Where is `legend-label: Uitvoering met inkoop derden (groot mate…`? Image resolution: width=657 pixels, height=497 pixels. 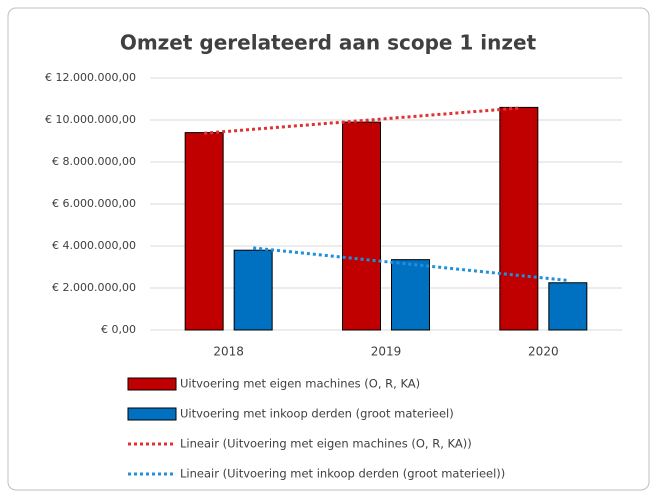
legend-label: Uitvoering met inkoop derden (groot mate… is located at coordinates (317, 414).